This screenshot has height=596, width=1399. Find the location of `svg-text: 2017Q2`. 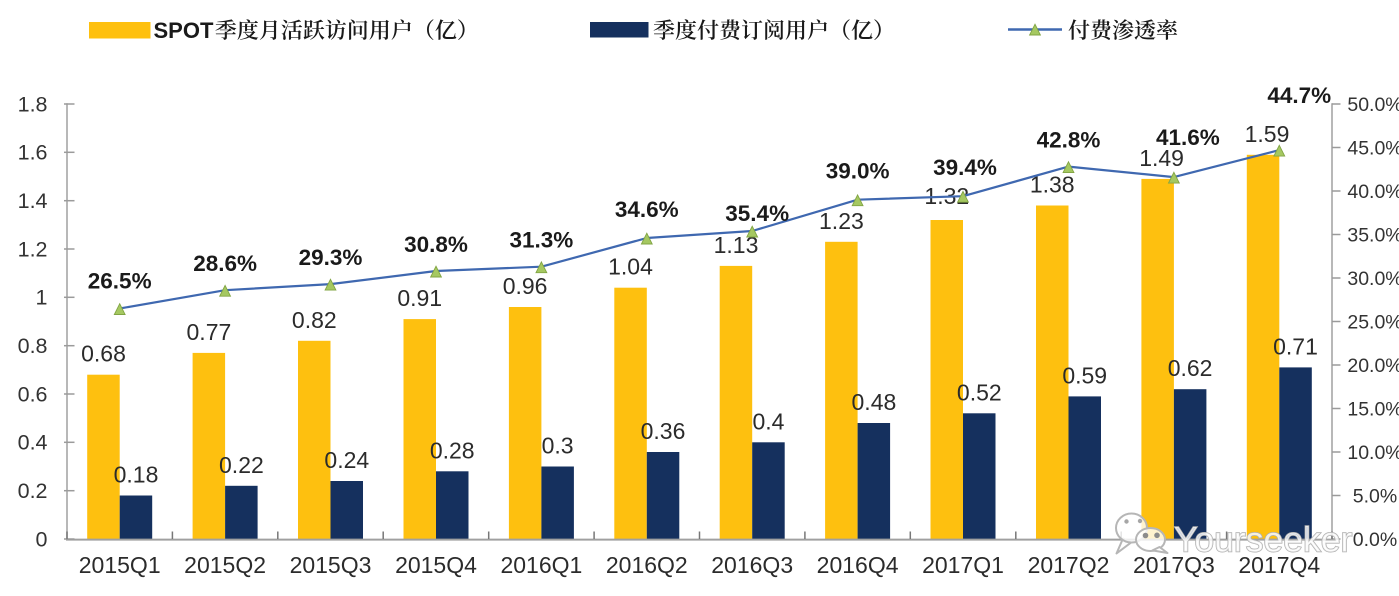

svg-text: 2017Q2 is located at coordinates (1069, 565).